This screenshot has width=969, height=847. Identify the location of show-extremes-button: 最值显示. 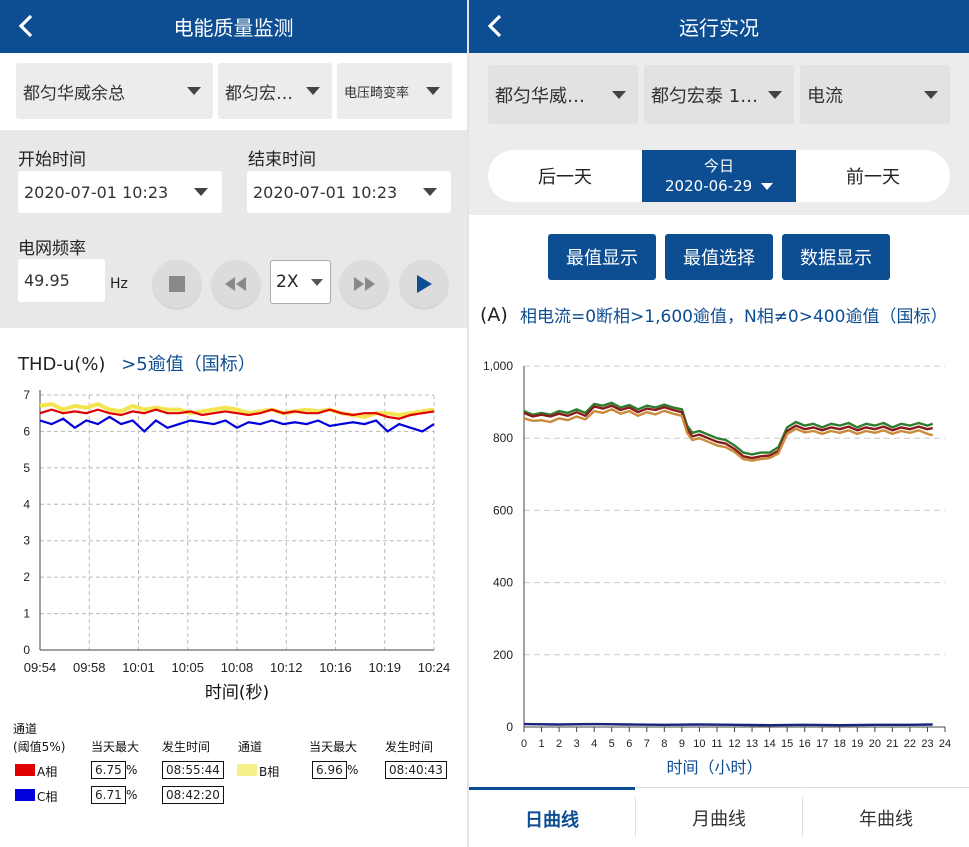
(602, 257).